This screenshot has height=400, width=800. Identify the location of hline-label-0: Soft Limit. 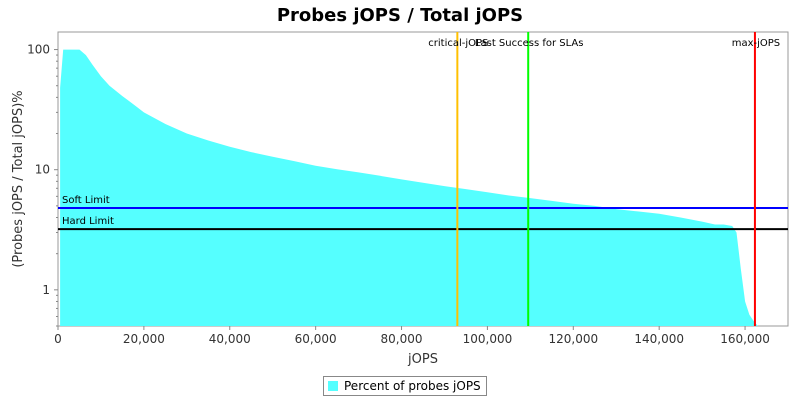
(86, 200).